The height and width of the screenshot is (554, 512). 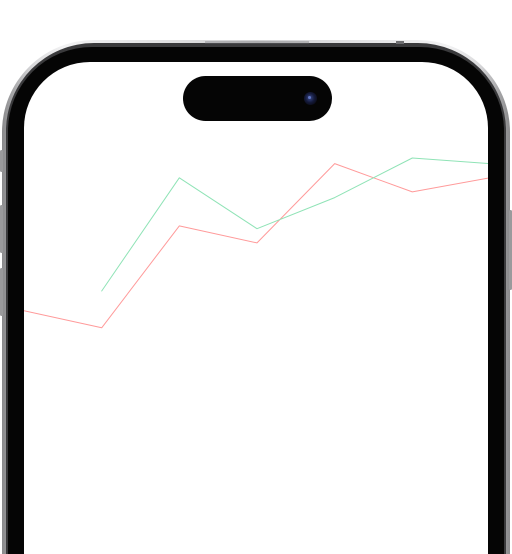 What do you see at coordinates (1, 229) in the screenshot?
I see `volume-up-button` at bounding box center [1, 229].